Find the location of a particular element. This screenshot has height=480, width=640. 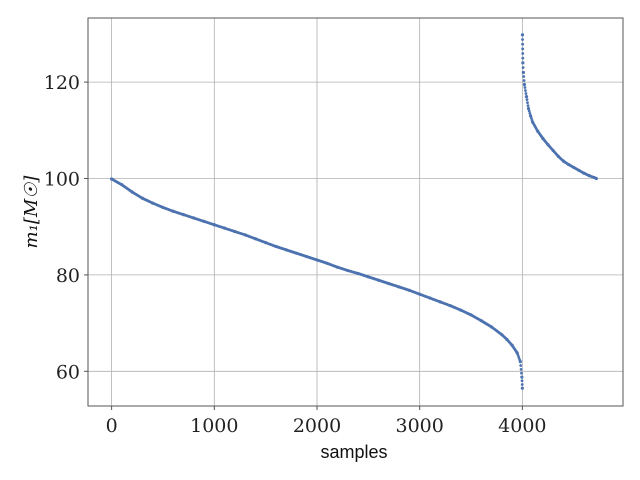

x-tick-label: 1000 is located at coordinates (214, 426).